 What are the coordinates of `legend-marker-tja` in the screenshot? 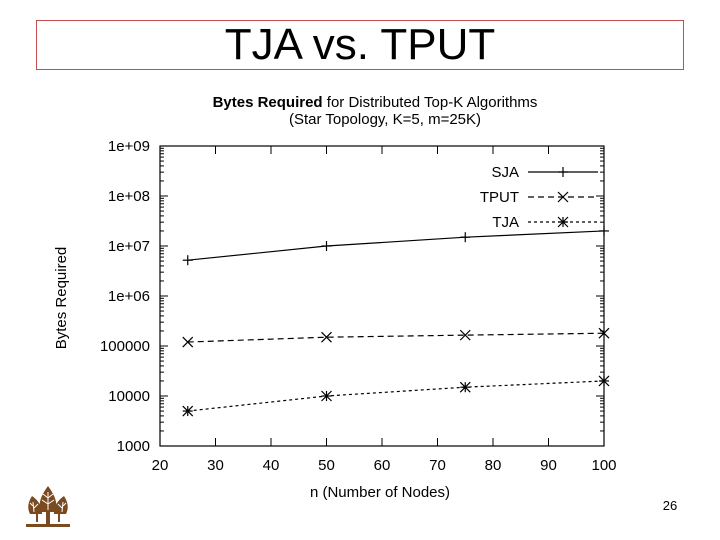 It's located at (563, 222).